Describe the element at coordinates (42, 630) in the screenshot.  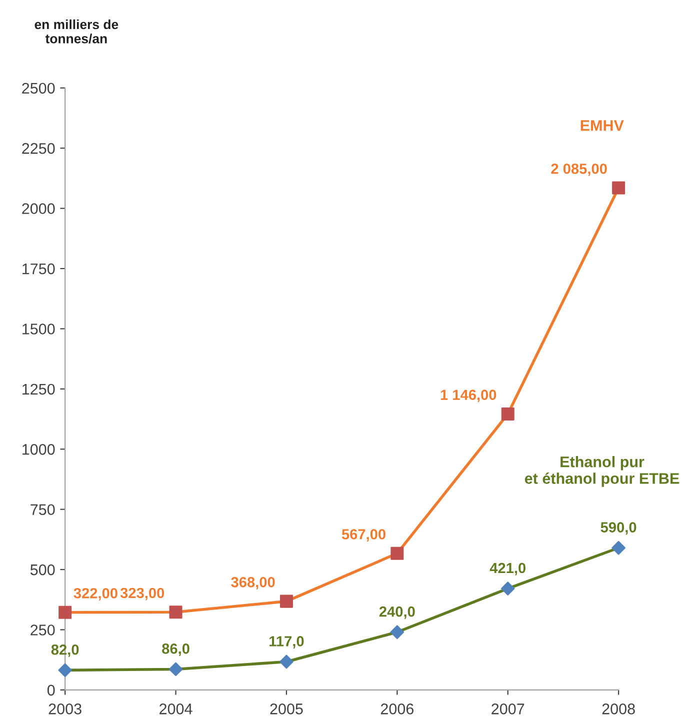
I see `y-tick-label: 250` at that location.